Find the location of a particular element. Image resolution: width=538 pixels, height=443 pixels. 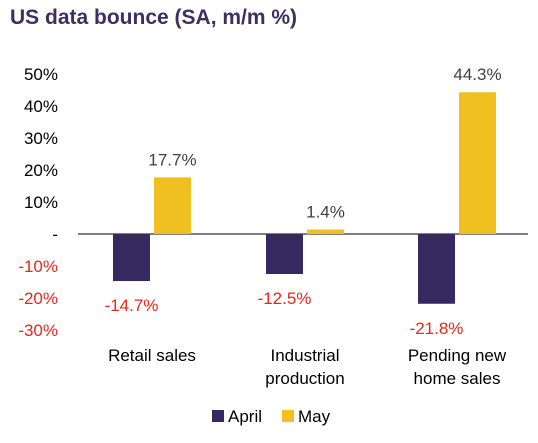

y-axis: 50% 40% 30% 20% 10% - -10% -20% -30% is located at coordinates (38, 202).